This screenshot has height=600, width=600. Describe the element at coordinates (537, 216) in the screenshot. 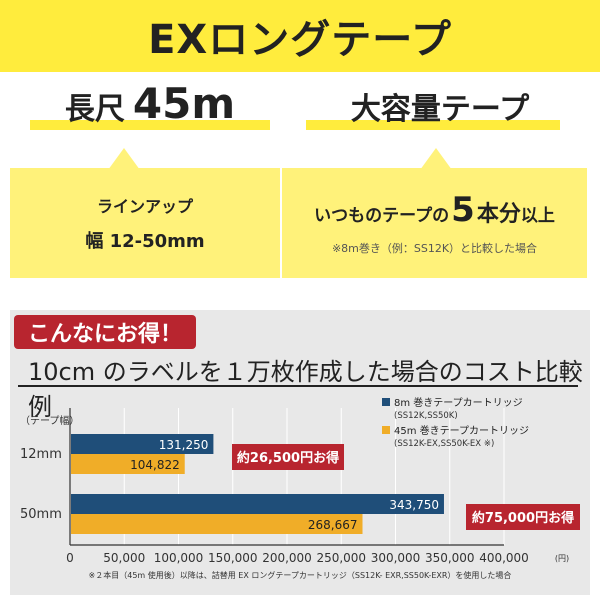

I see `capacity-suffix: 以上` at that location.